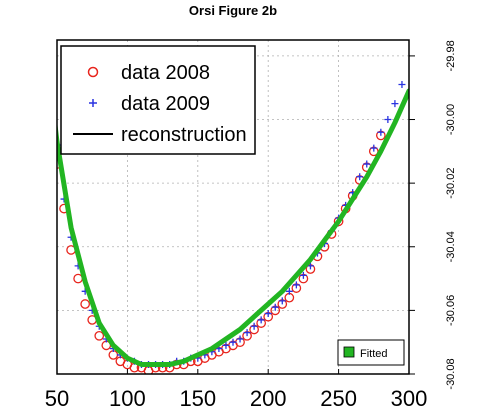  Describe the element at coordinates (127, 398) in the screenshot. I see `x-tick-label: 100` at that location.